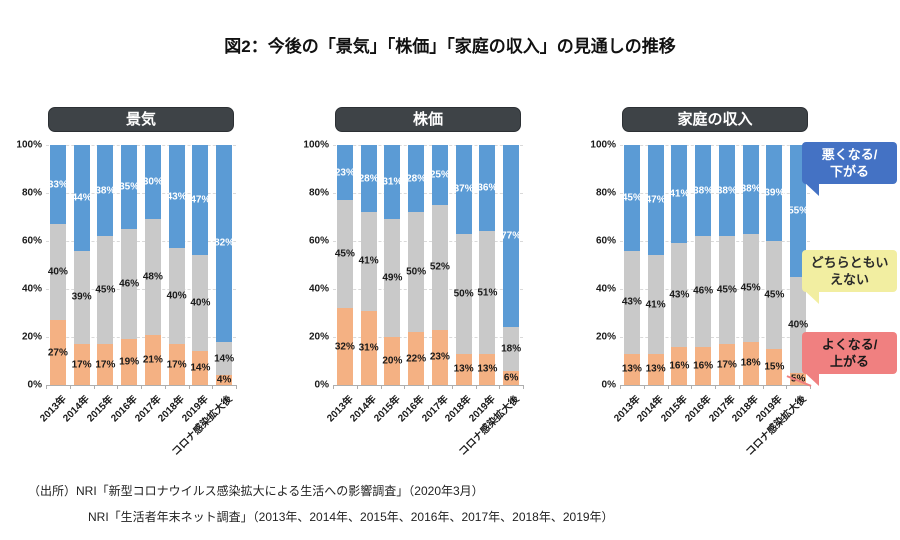 The height and width of the screenshot is (540, 900). I want to click on value-label-neutral: 50%, so click(463, 294).